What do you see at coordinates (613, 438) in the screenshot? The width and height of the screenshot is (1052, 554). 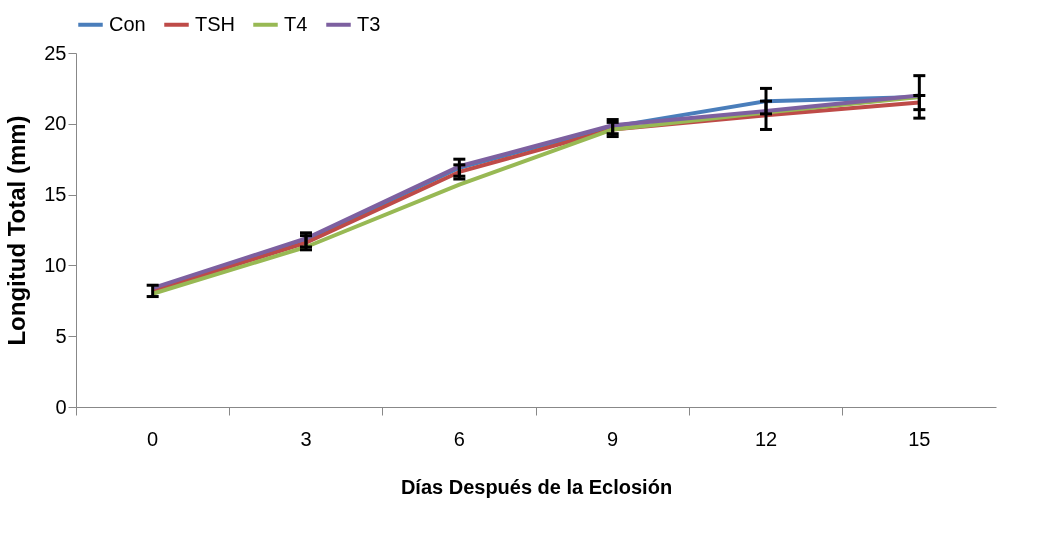 I see `x-tick-label: 9` at bounding box center [613, 438].